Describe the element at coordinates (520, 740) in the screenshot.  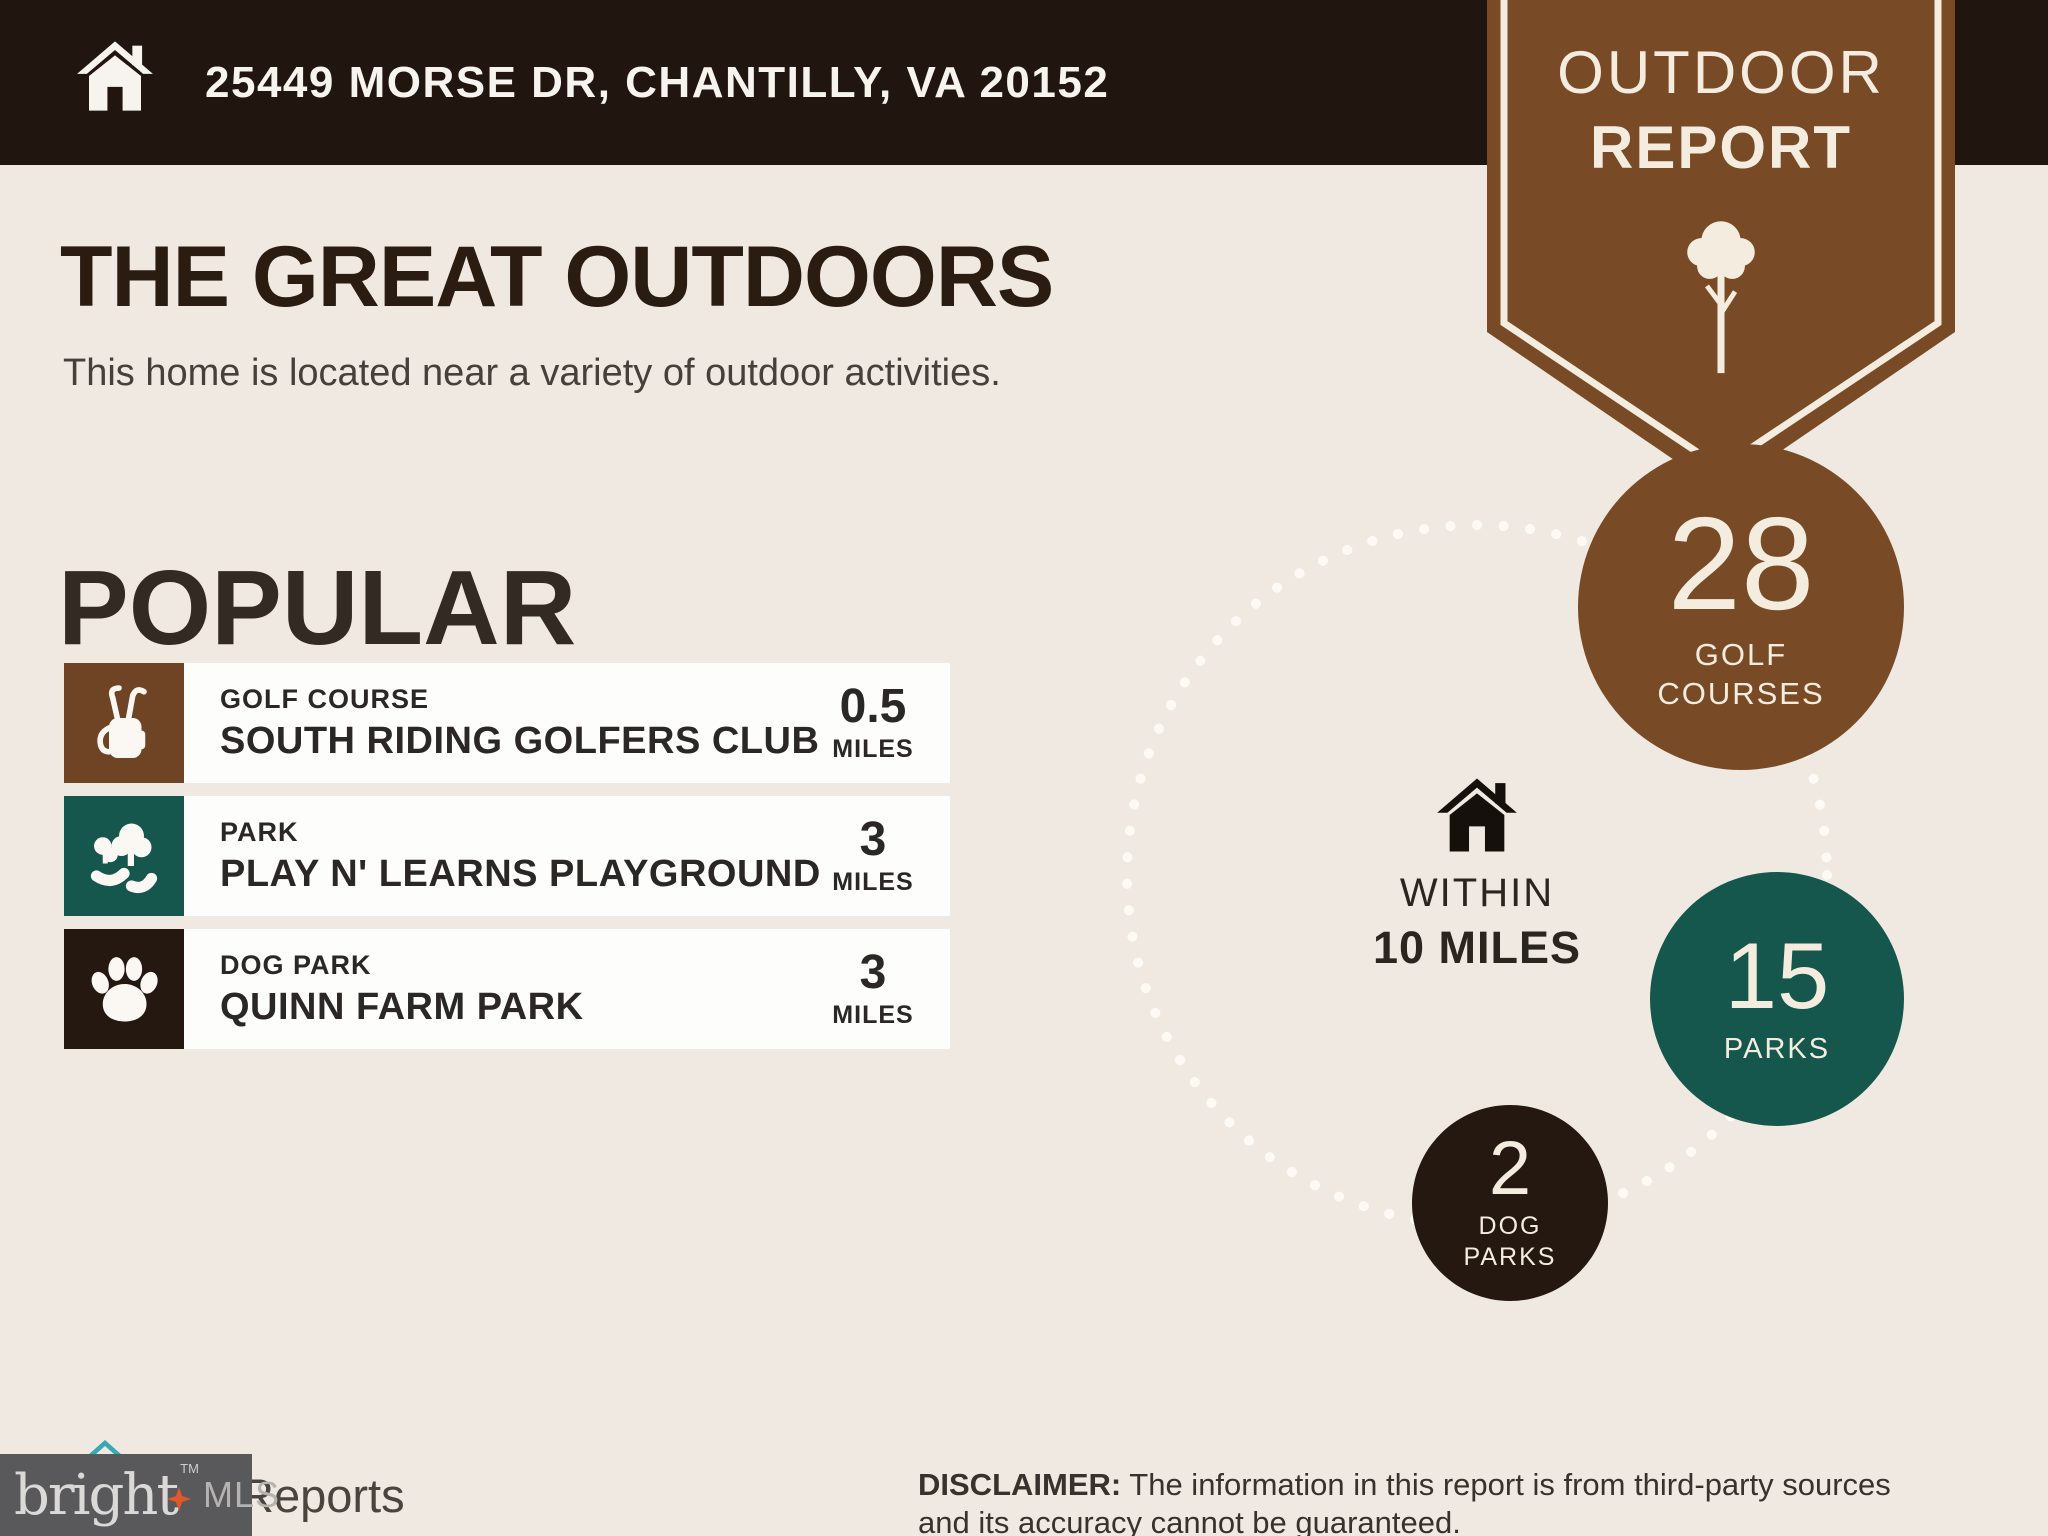
I see `item-name: SOUTH RIDING GOLFERS CLUB` at that location.